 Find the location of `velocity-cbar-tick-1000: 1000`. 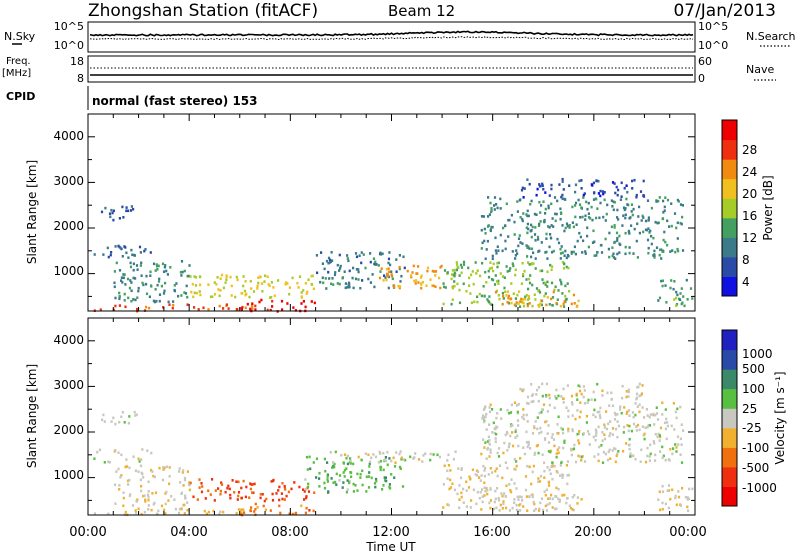

velocity-cbar-tick-1000: 1000 is located at coordinates (757, 354).